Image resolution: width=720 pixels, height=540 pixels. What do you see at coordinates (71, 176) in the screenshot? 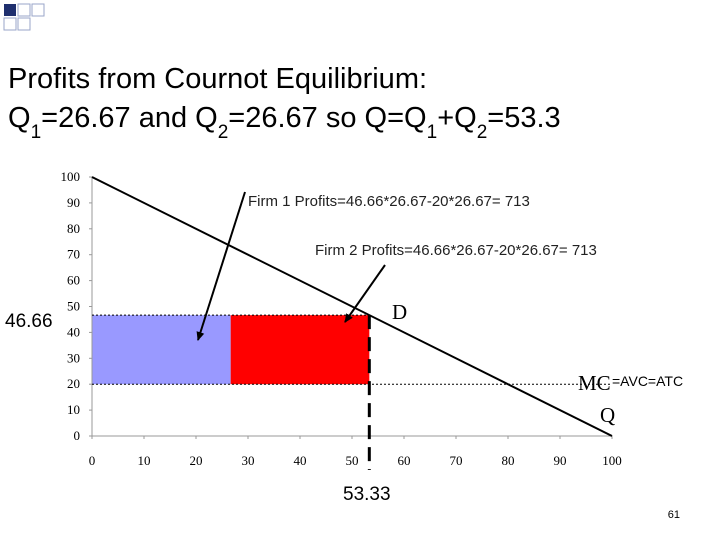
I see `y-tick-label: 100` at bounding box center [71, 176].